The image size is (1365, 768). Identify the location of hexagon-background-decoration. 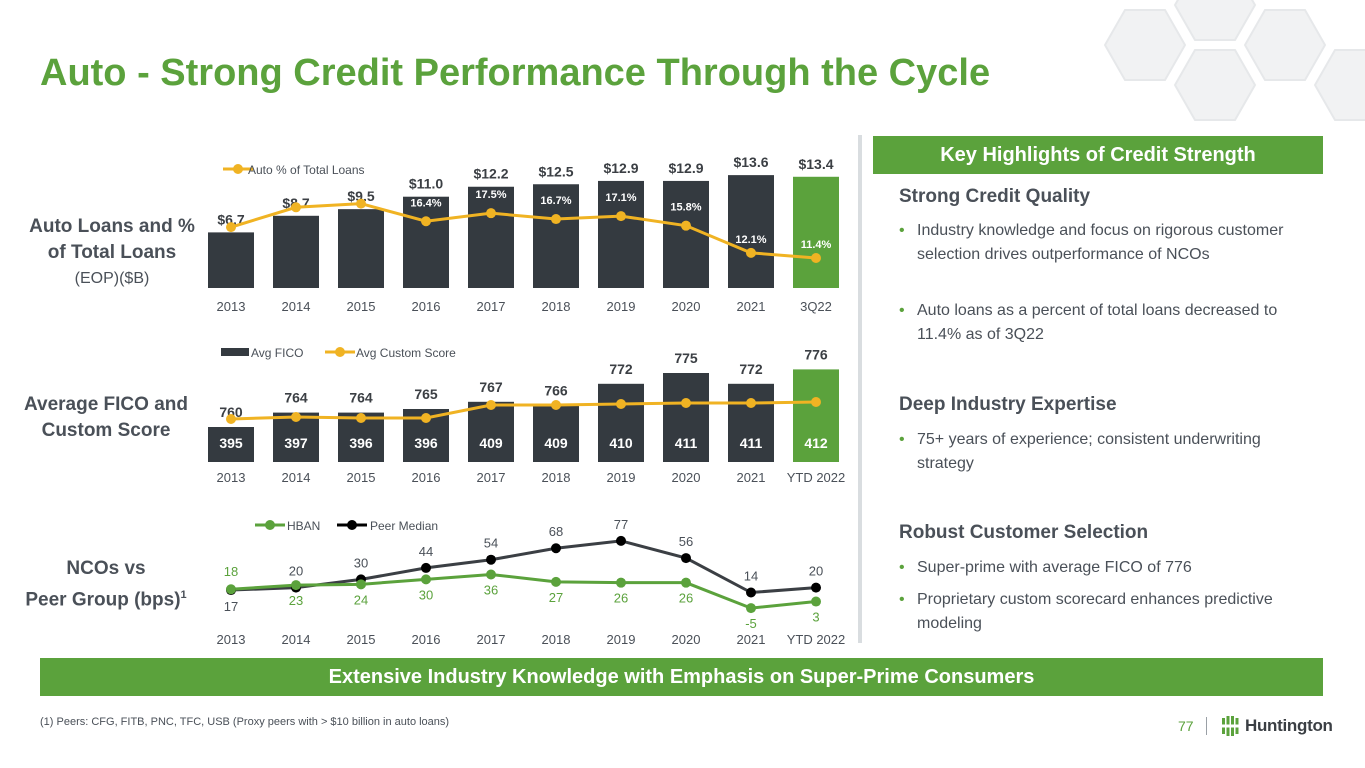
(1234, 60).